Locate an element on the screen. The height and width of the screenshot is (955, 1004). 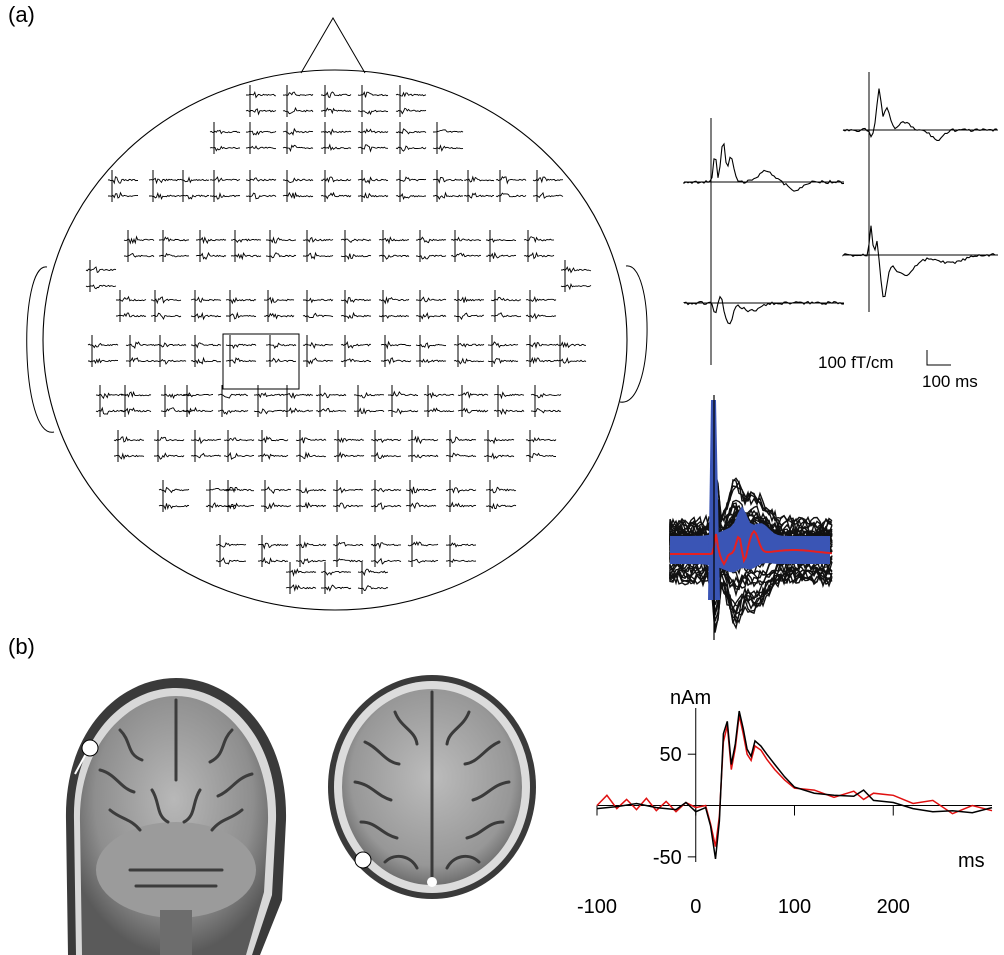
butterfly-channel-trace is located at coordinates (751, 591).